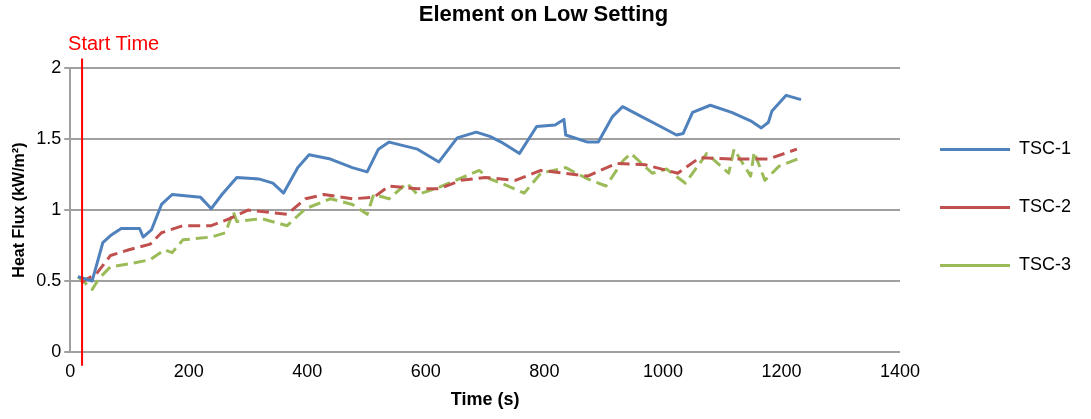 The width and height of the screenshot is (1091, 419). What do you see at coordinates (662, 370) in the screenshot?
I see `x-tick-label: 1000` at bounding box center [662, 370].